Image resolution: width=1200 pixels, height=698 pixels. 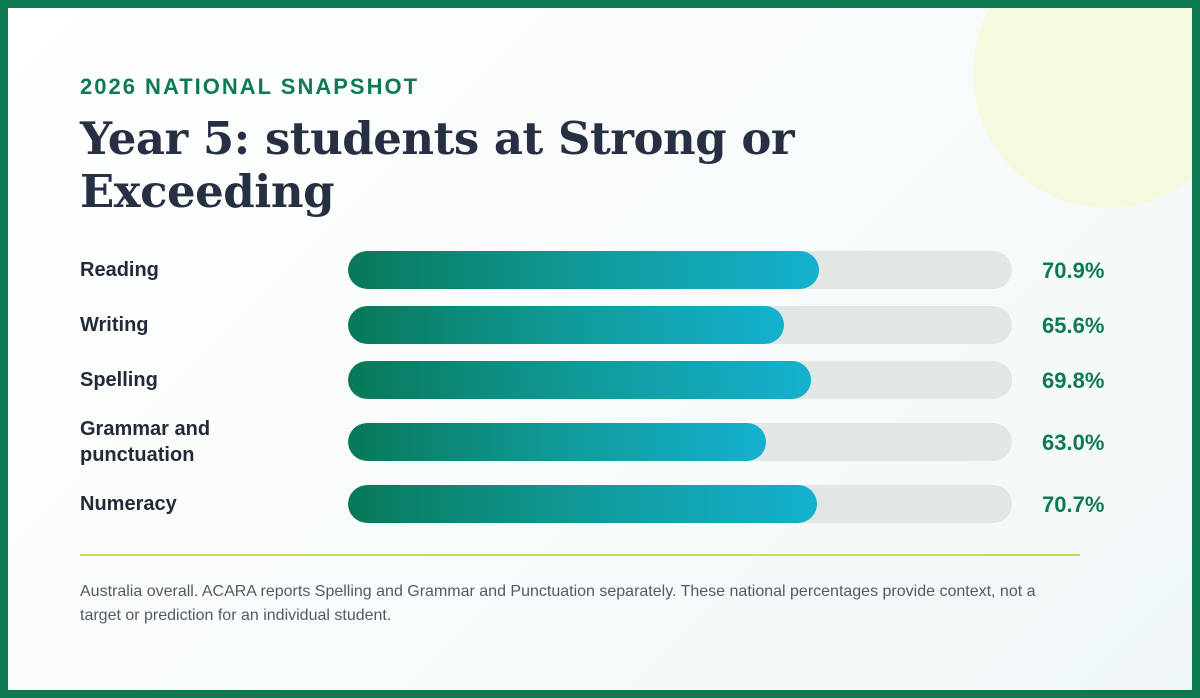 I want to click on decorative-circle, so click(x=1082, y=108).